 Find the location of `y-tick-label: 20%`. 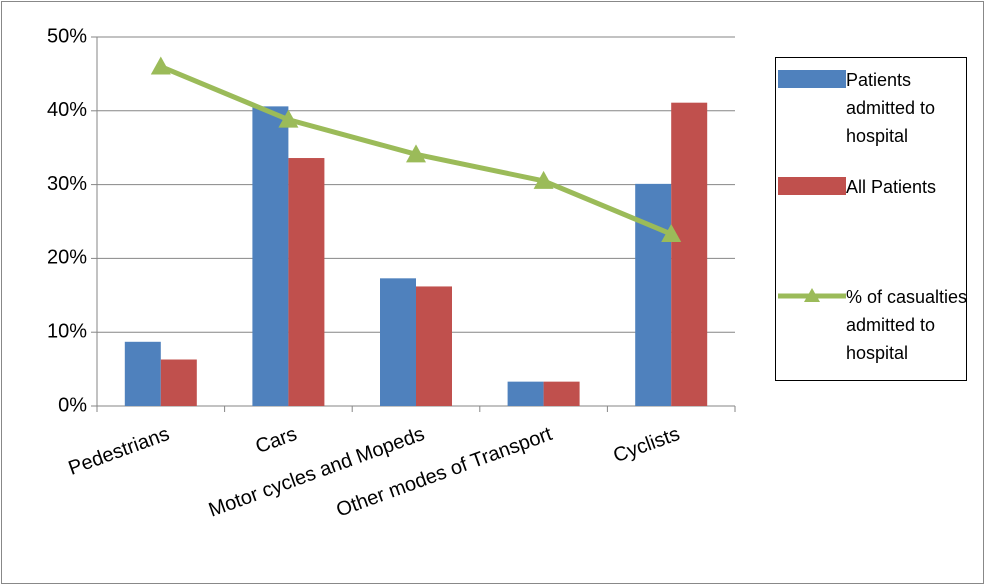

y-tick-label: 20% is located at coordinates (67, 258).